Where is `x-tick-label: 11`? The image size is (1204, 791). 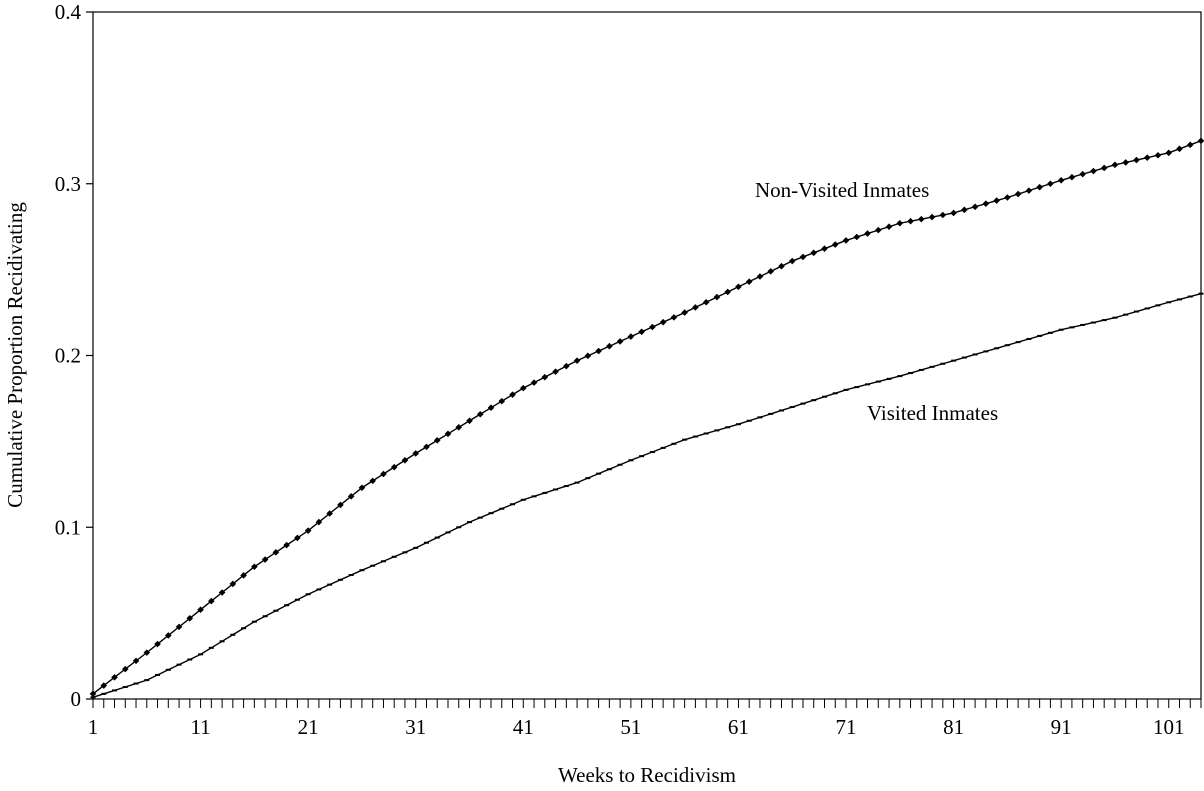 x-tick-label: 11 is located at coordinates (200, 727).